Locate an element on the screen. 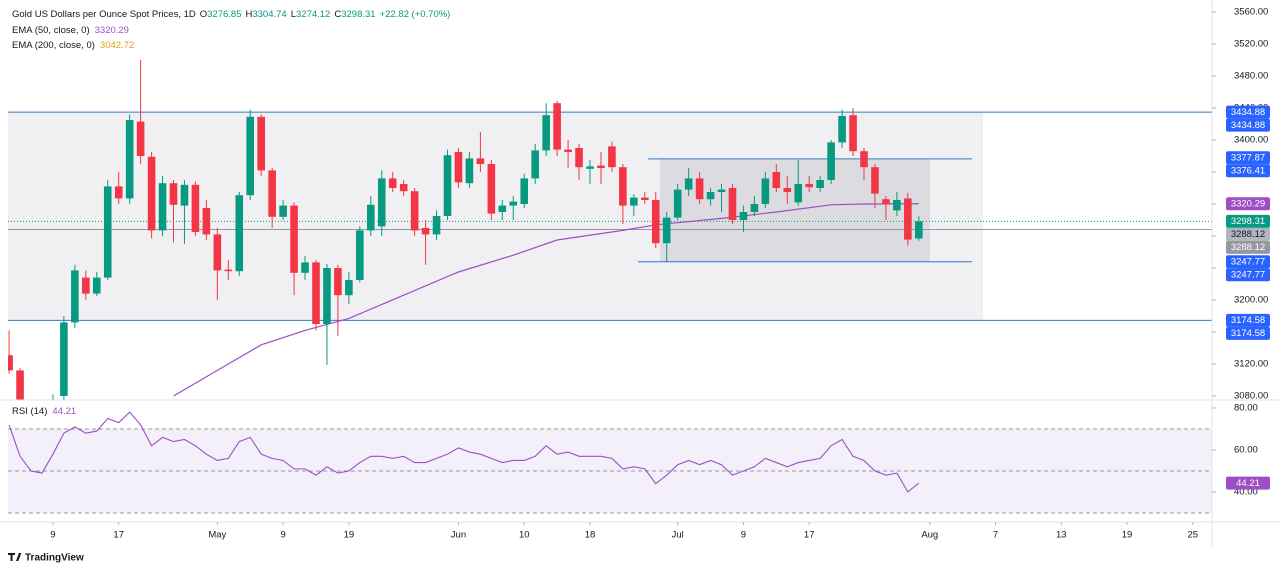  legend-part: C is located at coordinates (337, 14).